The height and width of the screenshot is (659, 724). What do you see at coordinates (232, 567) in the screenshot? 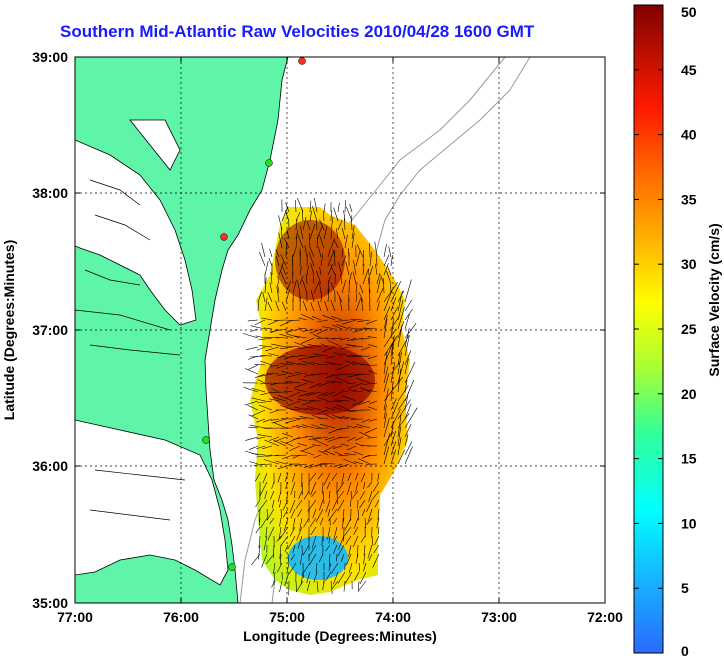
I see `station-5-marker` at bounding box center [232, 567].